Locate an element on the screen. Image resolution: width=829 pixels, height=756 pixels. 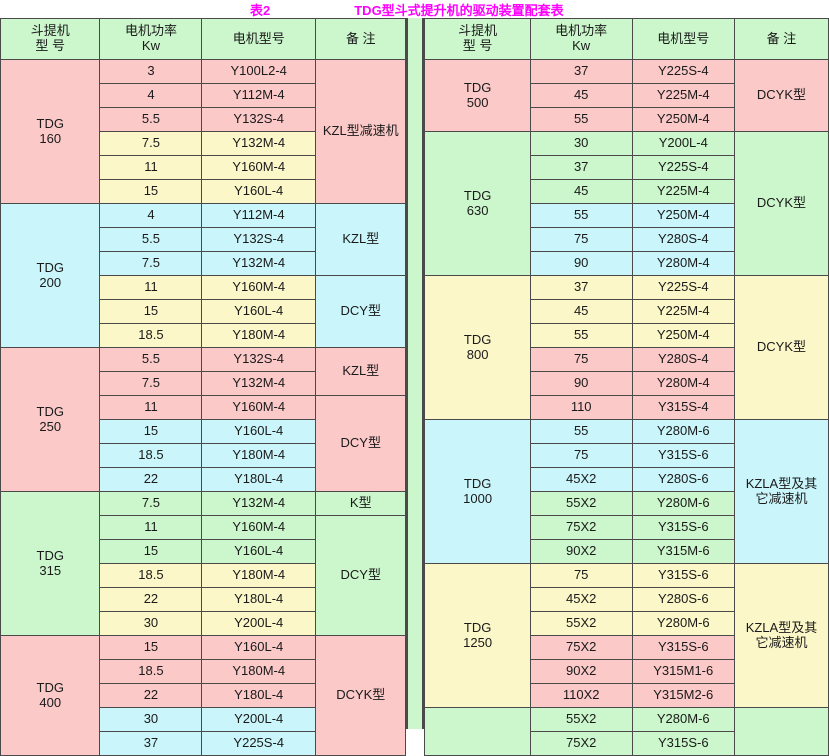
cell-model: TDG 250 is located at coordinates (50, 419).